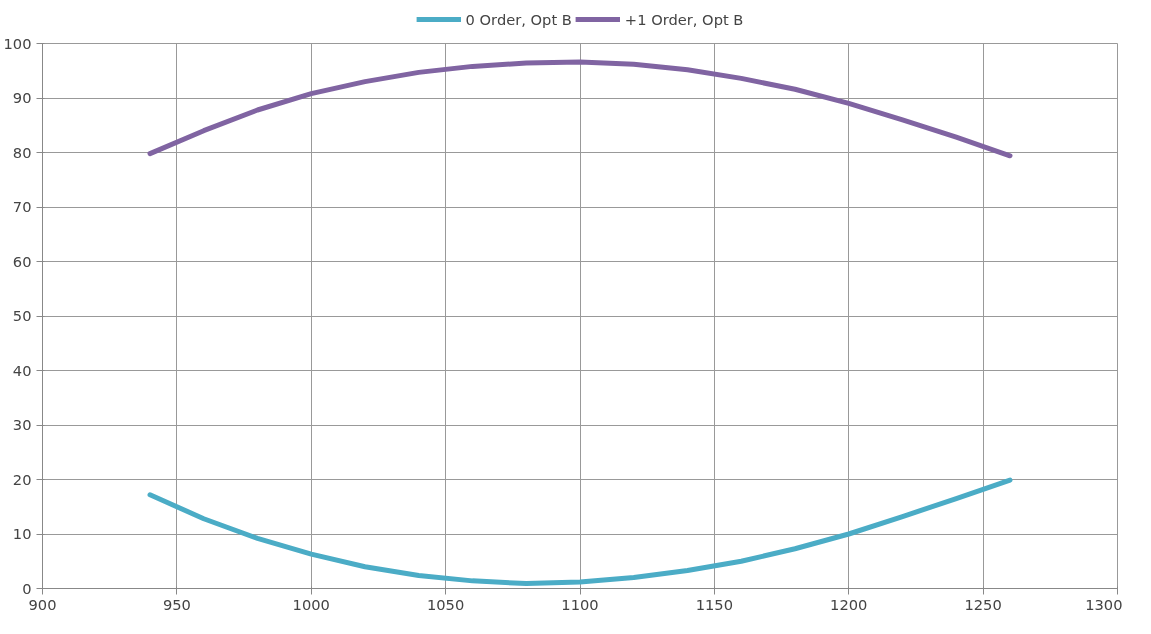 The image size is (1151, 634). Describe the element at coordinates (22, 97) in the screenshot. I see `y-tick-label: 90` at that location.